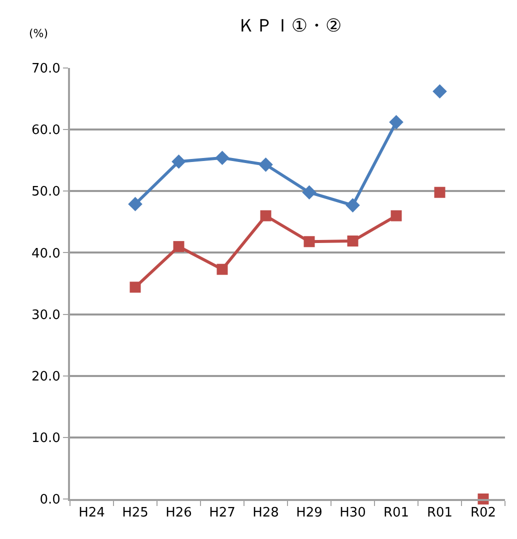  Describe the element at coordinates (309, 513) in the screenshot. I see `x-tick-label: H29` at that location.